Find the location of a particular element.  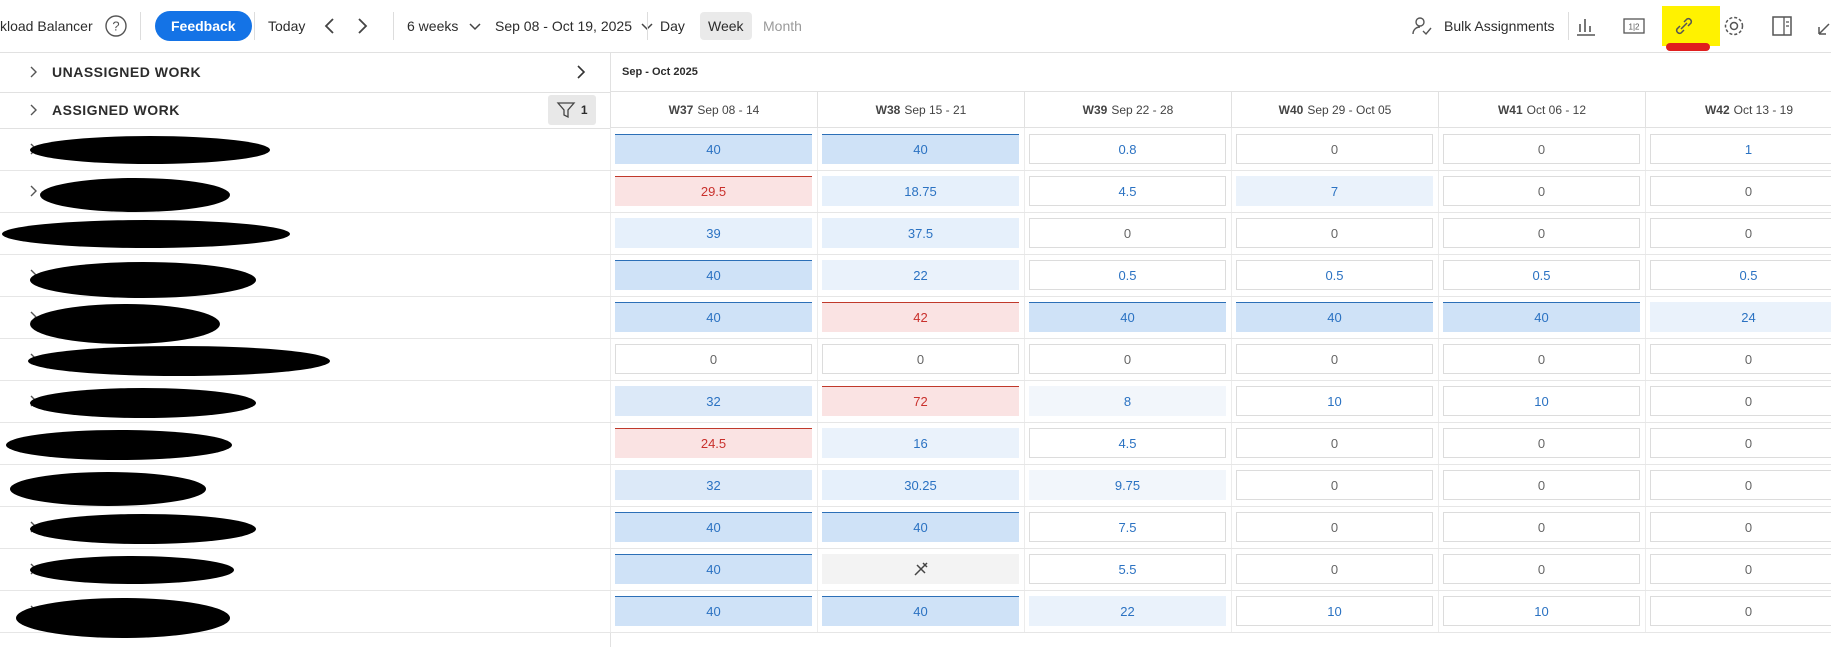

today-button: Today is located at coordinates (287, 26).